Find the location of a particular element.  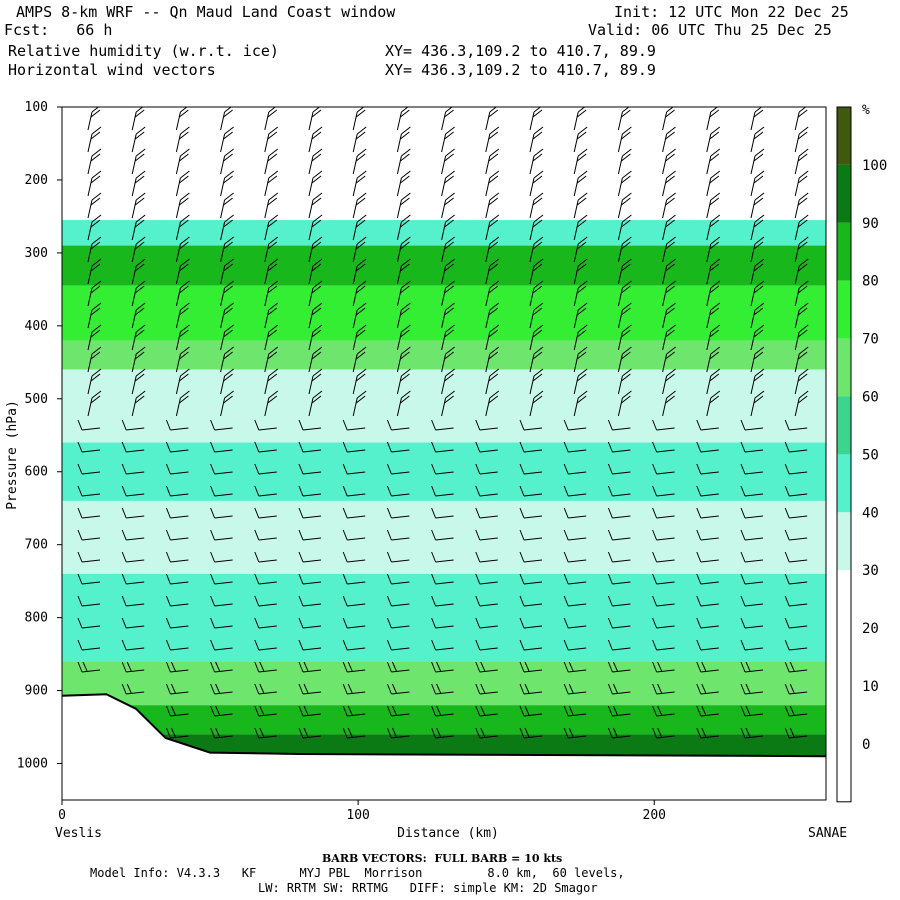

x-end-label: SANAE is located at coordinates (827, 833).